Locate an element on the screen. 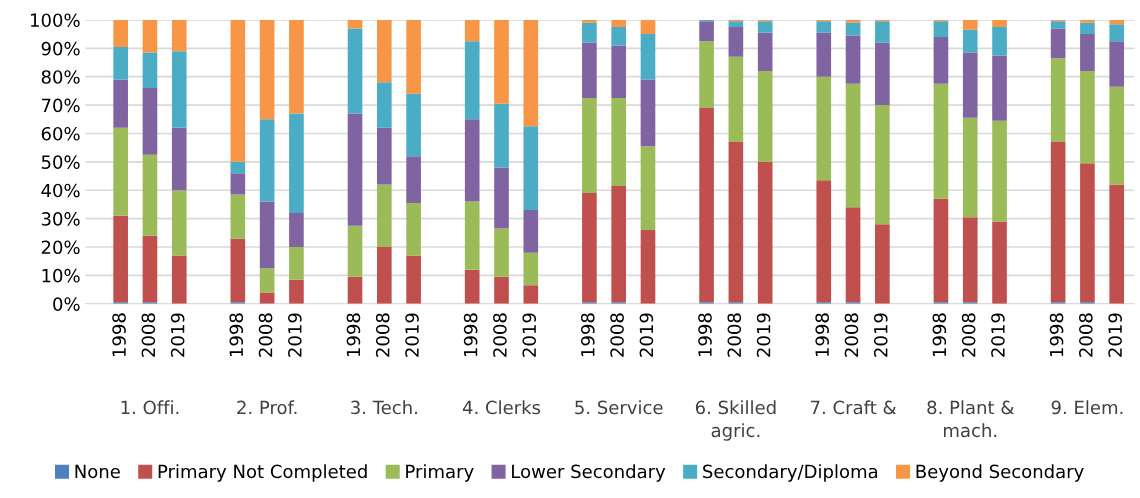 This screenshot has height=498, width=1140. legend-label: Lower Secondary is located at coordinates (589, 473).